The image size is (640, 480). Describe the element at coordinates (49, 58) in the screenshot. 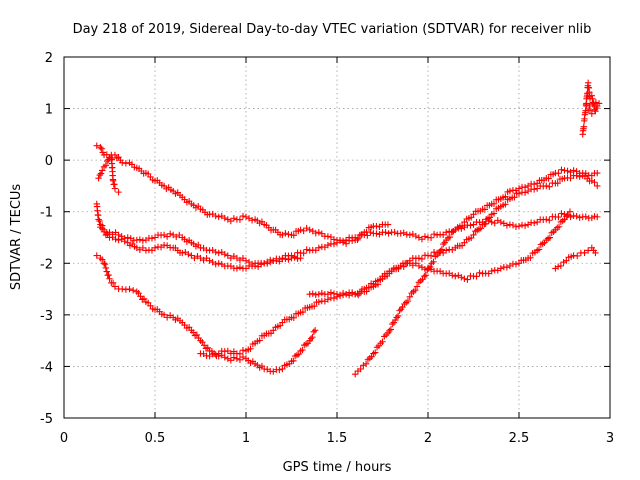

I see `y-tick-label: 2` at that location.